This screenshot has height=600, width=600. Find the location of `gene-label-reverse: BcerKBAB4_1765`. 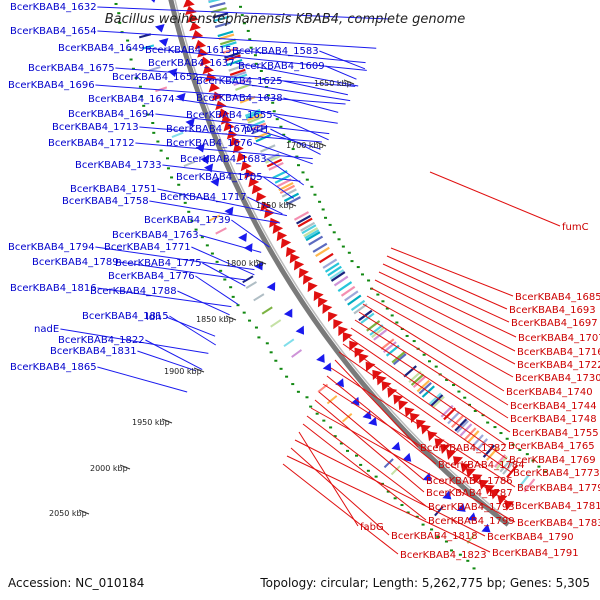

gene-label-reverse: BcerKBAB4_1765 is located at coordinates (551, 446).